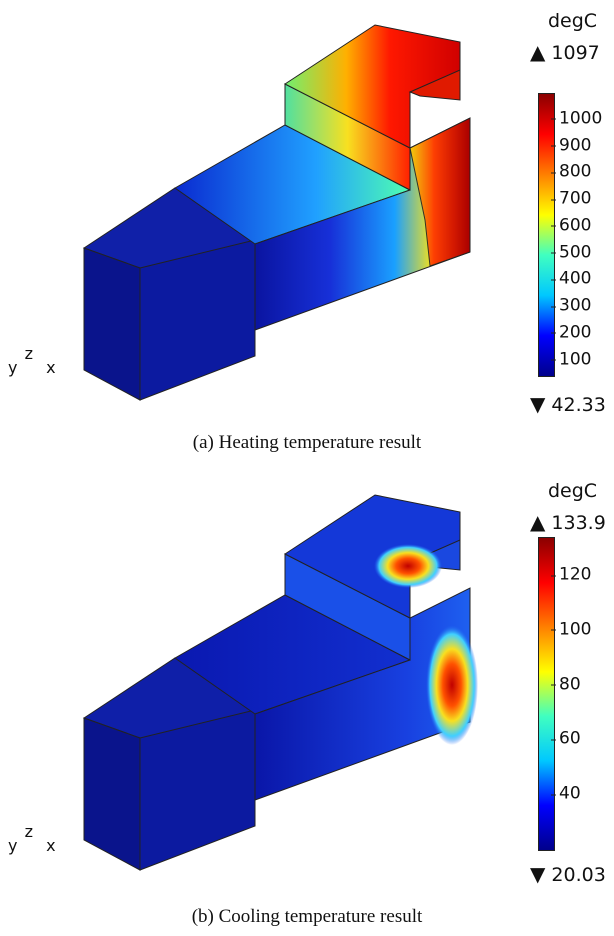 Image resolution: width=614 pixels, height=936 pixels. I want to click on figure-caption: (a) Heating temperature result, so click(307, 442).